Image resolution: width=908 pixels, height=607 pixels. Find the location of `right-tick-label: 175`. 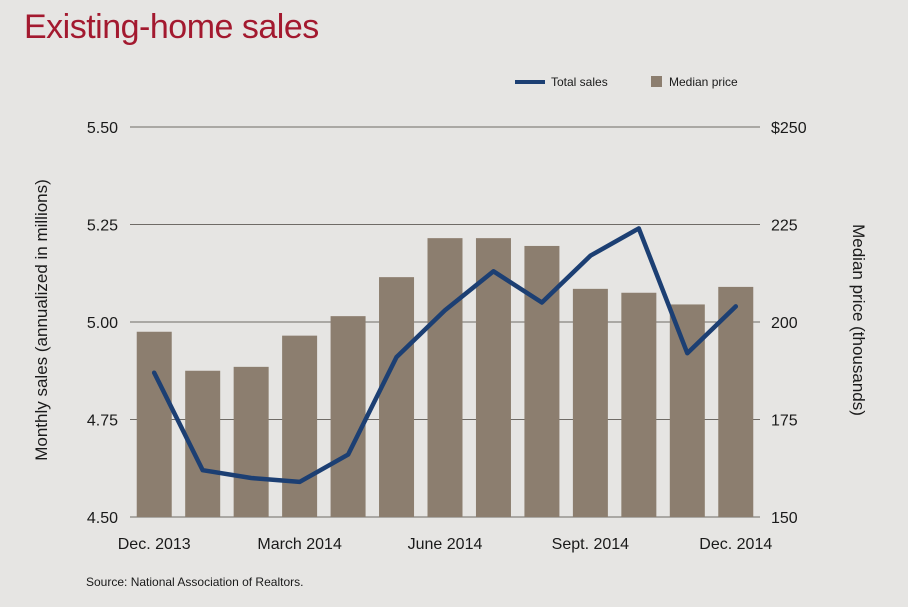

right-tick-label: 175 is located at coordinates (784, 421).